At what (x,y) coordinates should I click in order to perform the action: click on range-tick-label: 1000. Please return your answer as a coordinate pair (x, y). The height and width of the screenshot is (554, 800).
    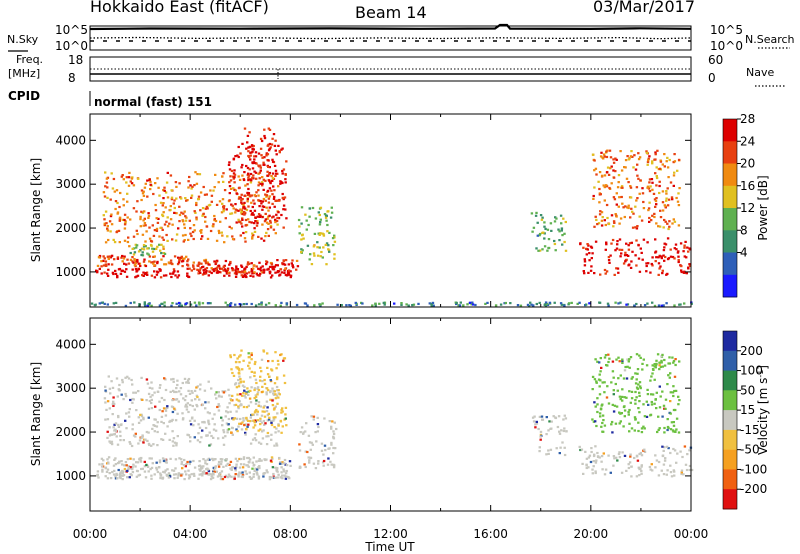
    Looking at the image, I should click on (70, 272).